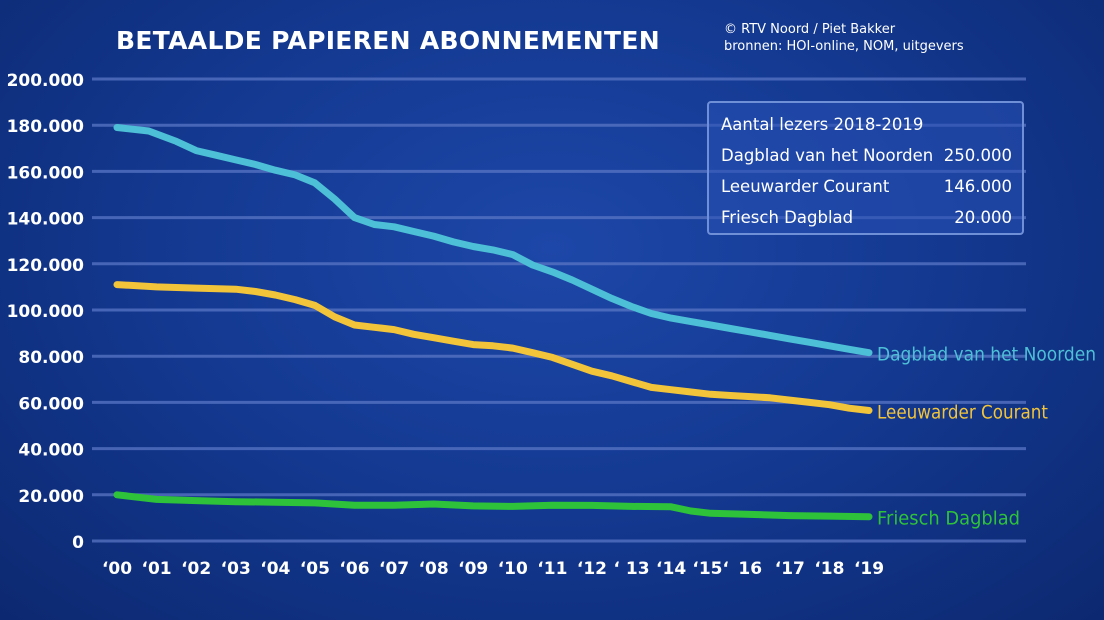 The image size is (1104, 620). I want to click on info-row-name: Friesch Dagblad, so click(787, 217).